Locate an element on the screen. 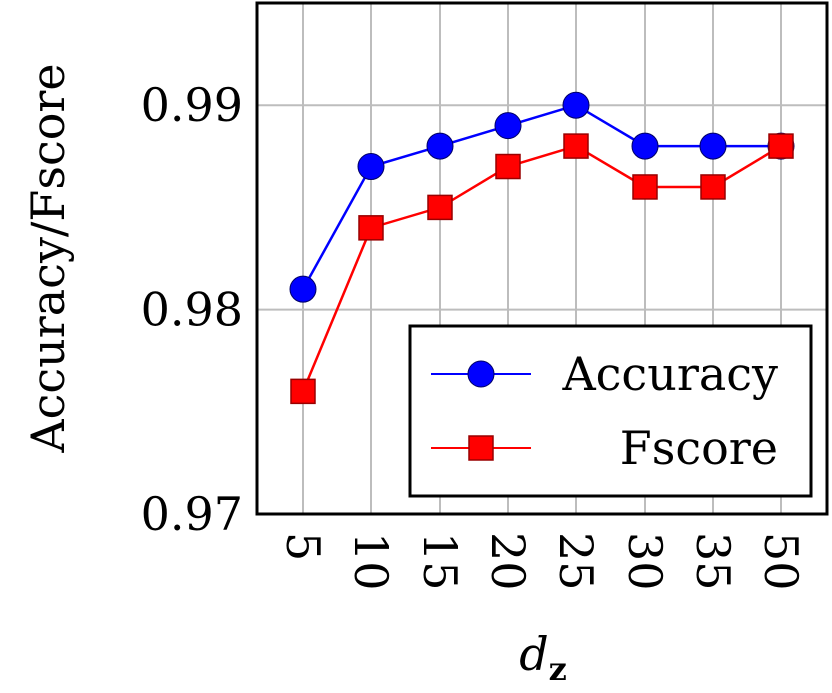  y-tick-label: 0.99 is located at coordinates (192, 105).